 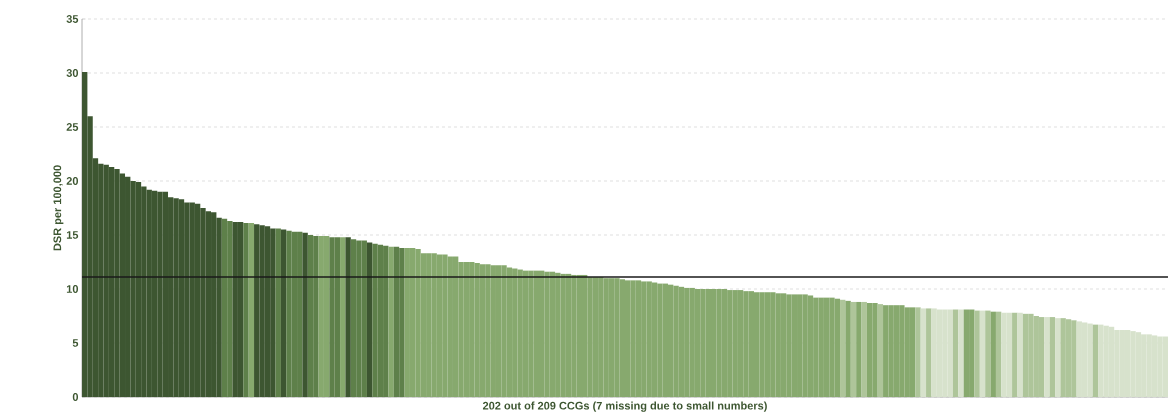 What do you see at coordinates (72, 73) in the screenshot?
I see `y-tick-label: 30` at bounding box center [72, 73].